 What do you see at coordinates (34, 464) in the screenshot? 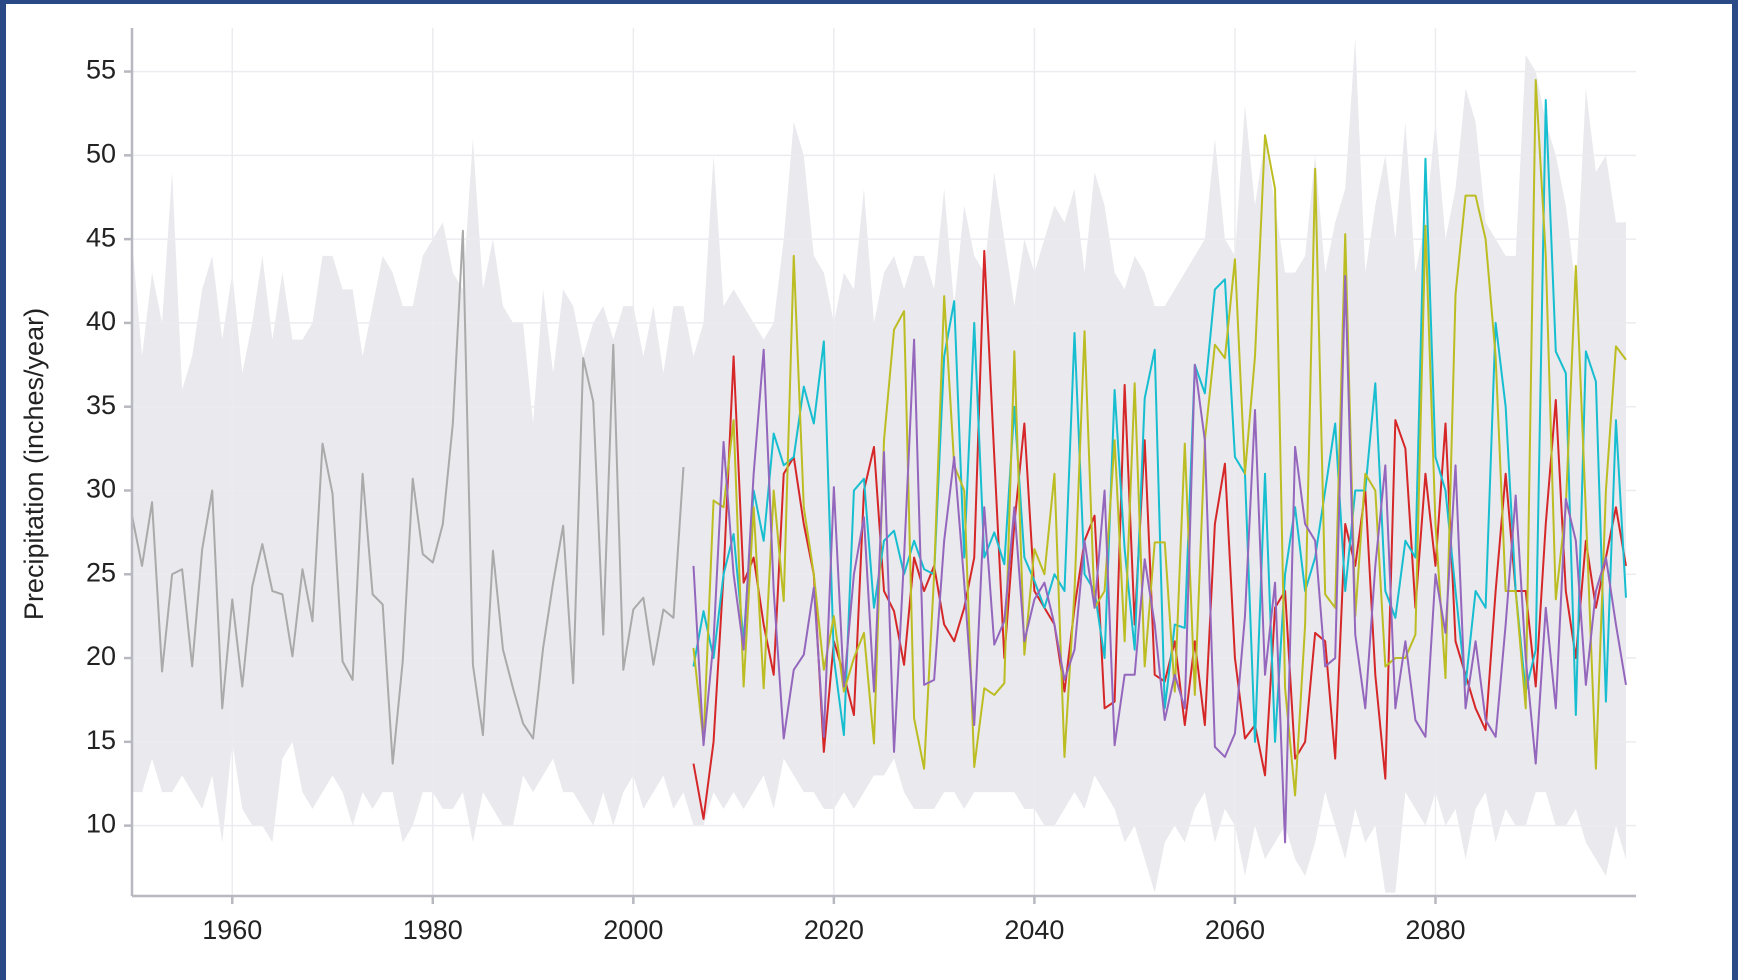
I see `y-axis-label: Precipitation (inches/year)` at bounding box center [34, 464].